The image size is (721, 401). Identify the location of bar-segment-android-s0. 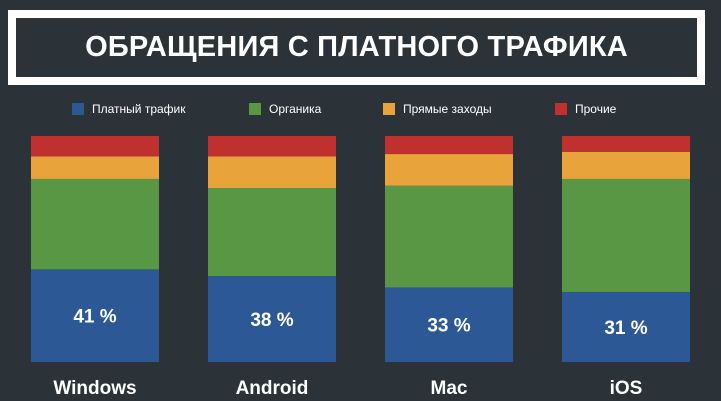
(272, 319).